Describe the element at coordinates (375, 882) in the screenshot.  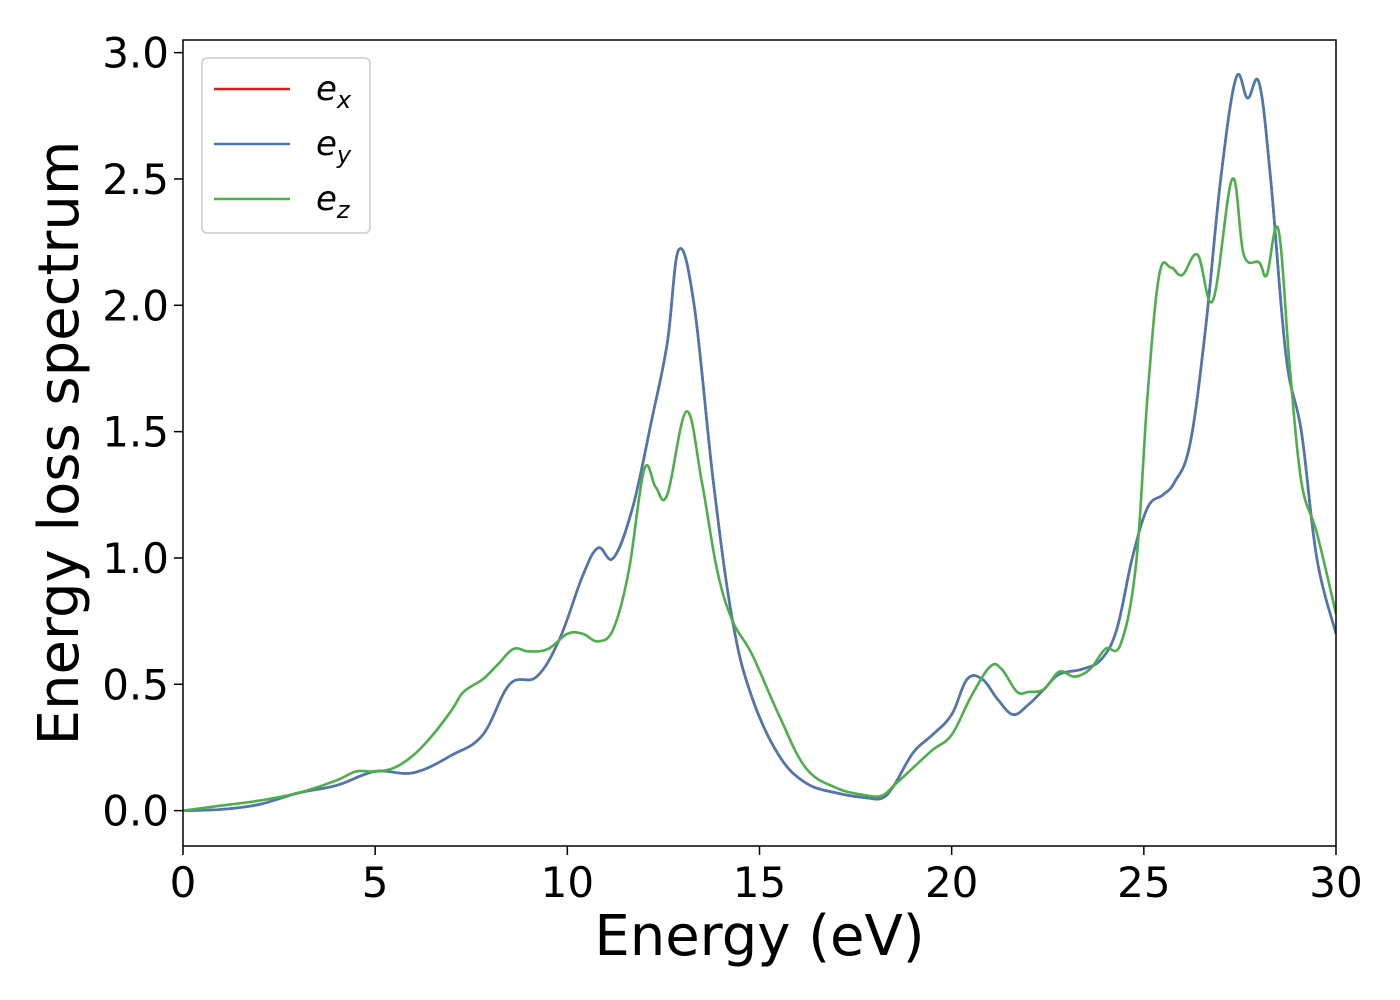
I see `x-tick-label: 5` at that location.